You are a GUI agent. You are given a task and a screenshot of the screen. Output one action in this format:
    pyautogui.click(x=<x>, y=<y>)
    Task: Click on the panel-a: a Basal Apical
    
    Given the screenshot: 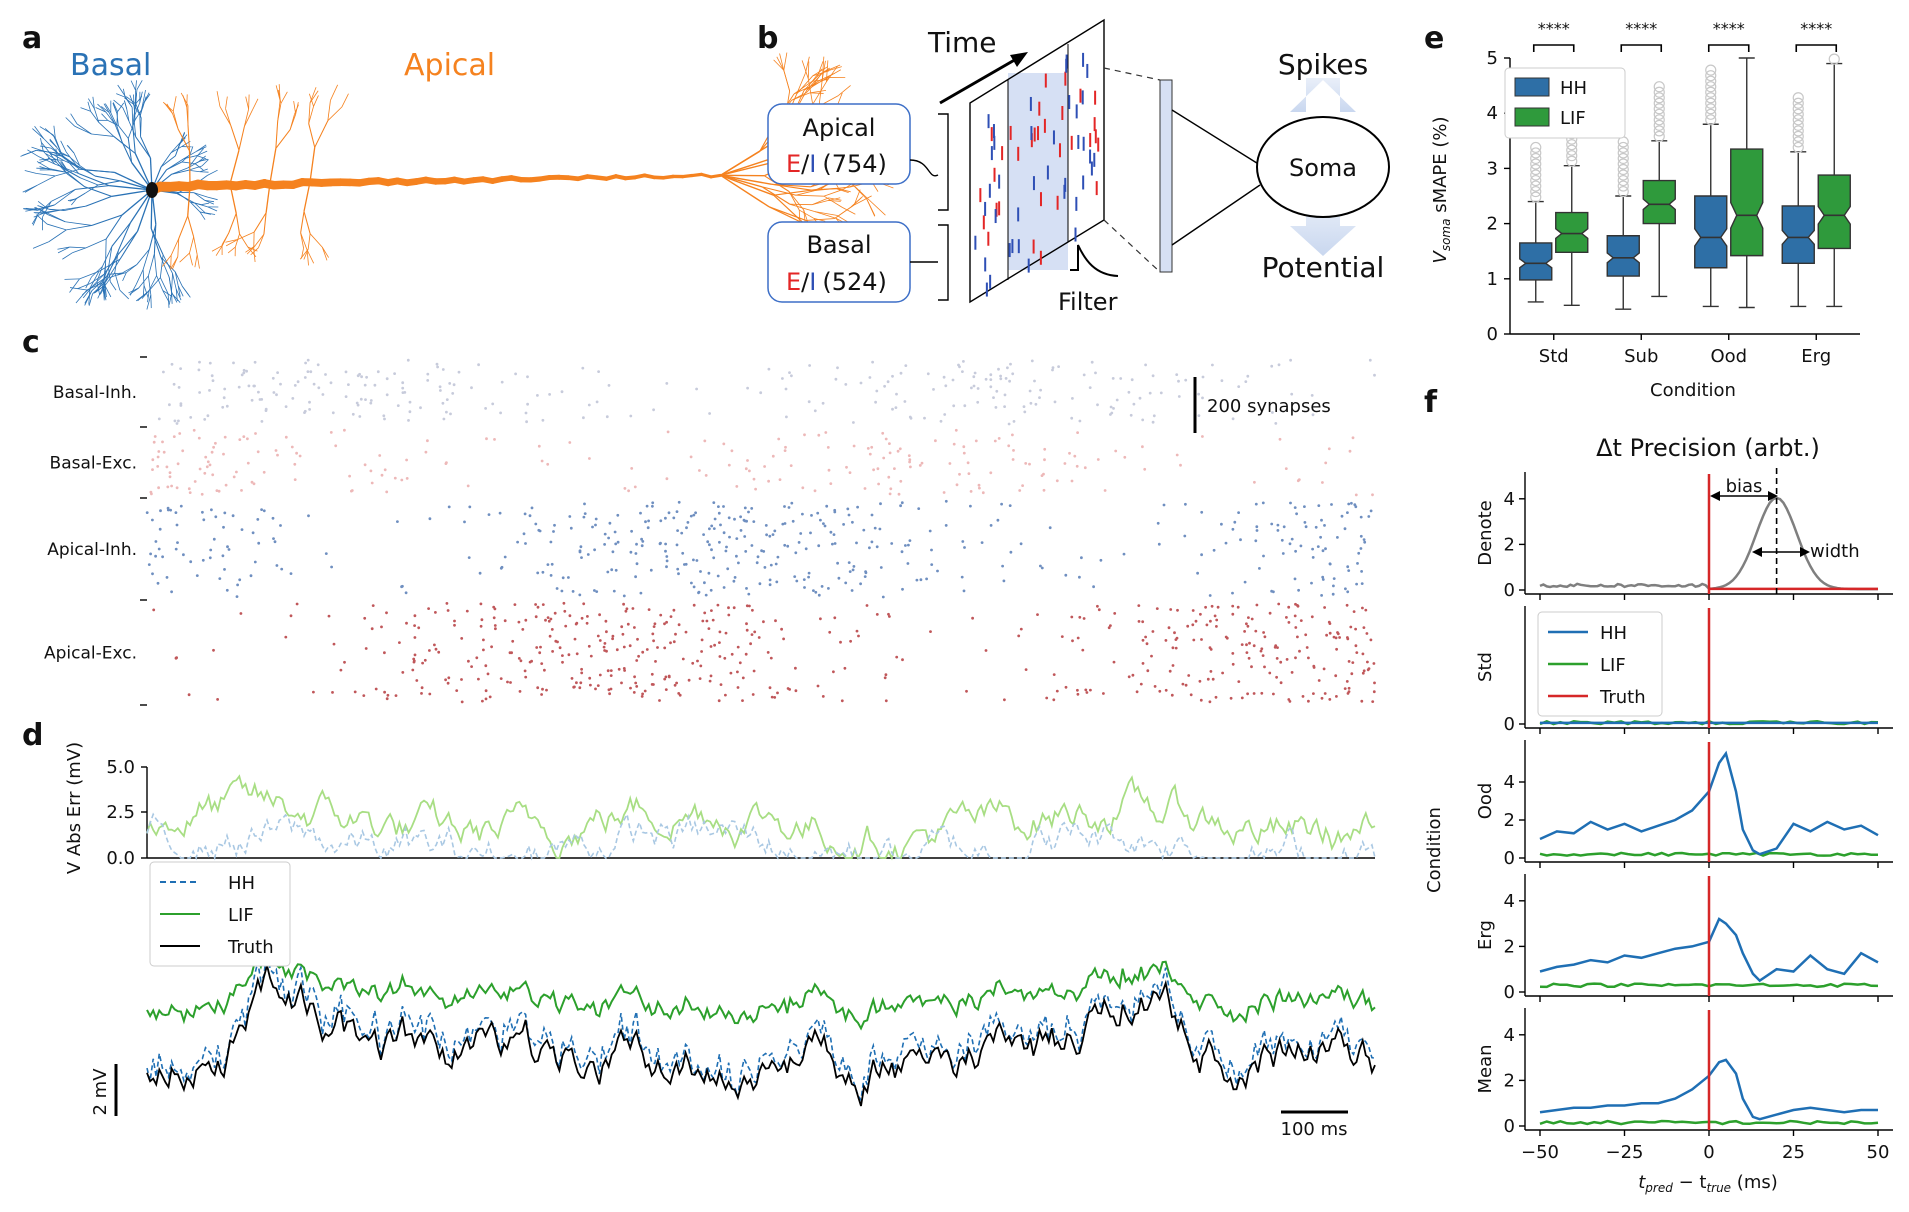 What is the action you would take?
    pyautogui.click(x=461, y=165)
    